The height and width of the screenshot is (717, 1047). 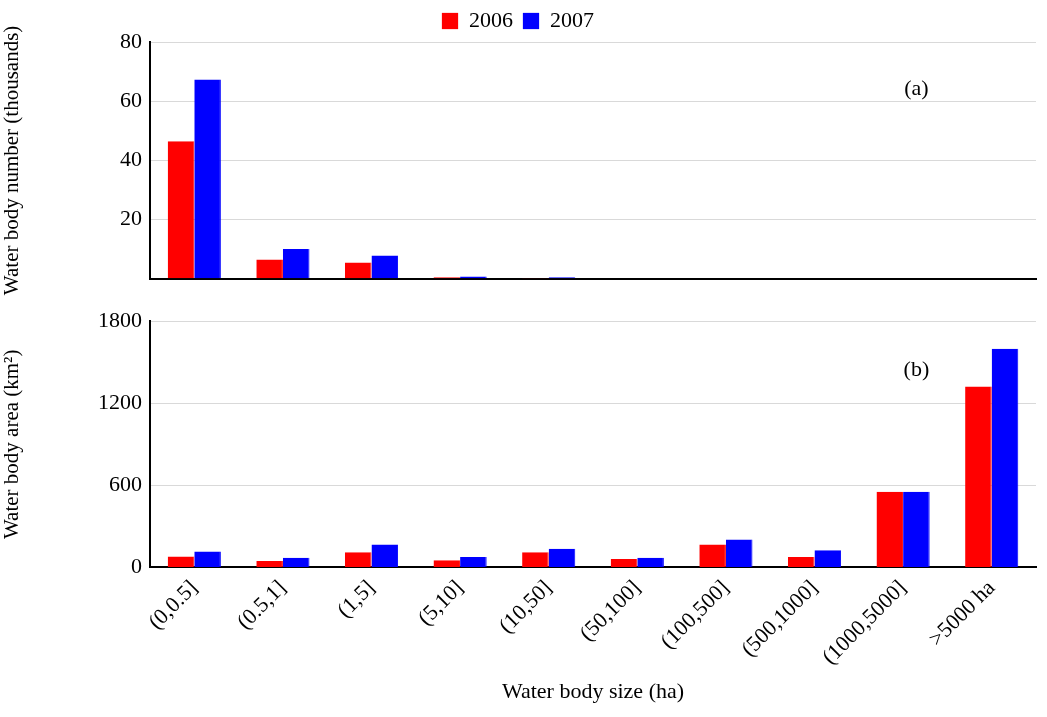 What do you see at coordinates (120, 319) in the screenshot?
I see `y-tick-label: 1800` at bounding box center [120, 319].